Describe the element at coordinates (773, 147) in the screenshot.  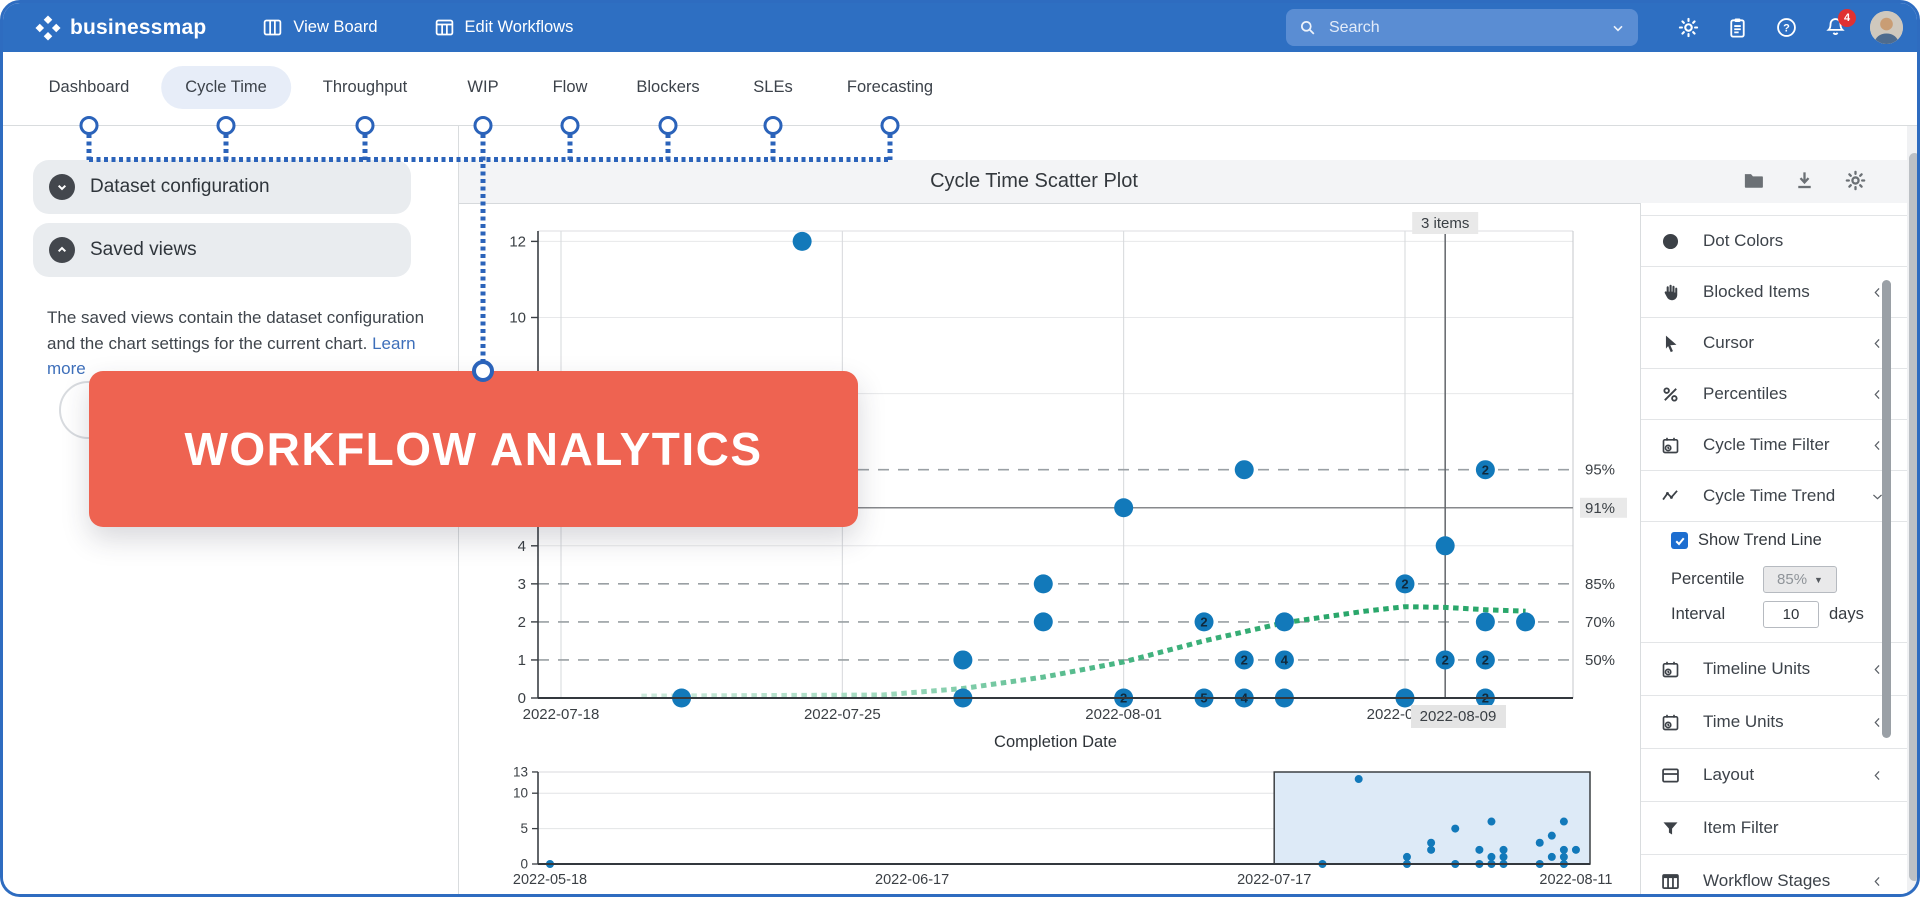
I see `tab-connector-line` at that location.